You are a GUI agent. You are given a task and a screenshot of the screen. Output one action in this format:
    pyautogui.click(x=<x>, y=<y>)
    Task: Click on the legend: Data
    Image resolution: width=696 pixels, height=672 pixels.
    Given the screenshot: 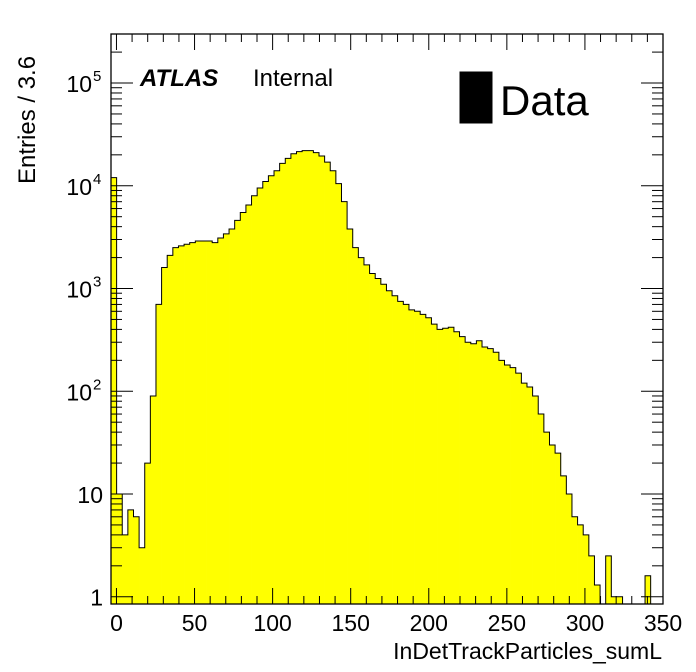 What is the action you would take?
    pyautogui.click(x=524, y=97)
    